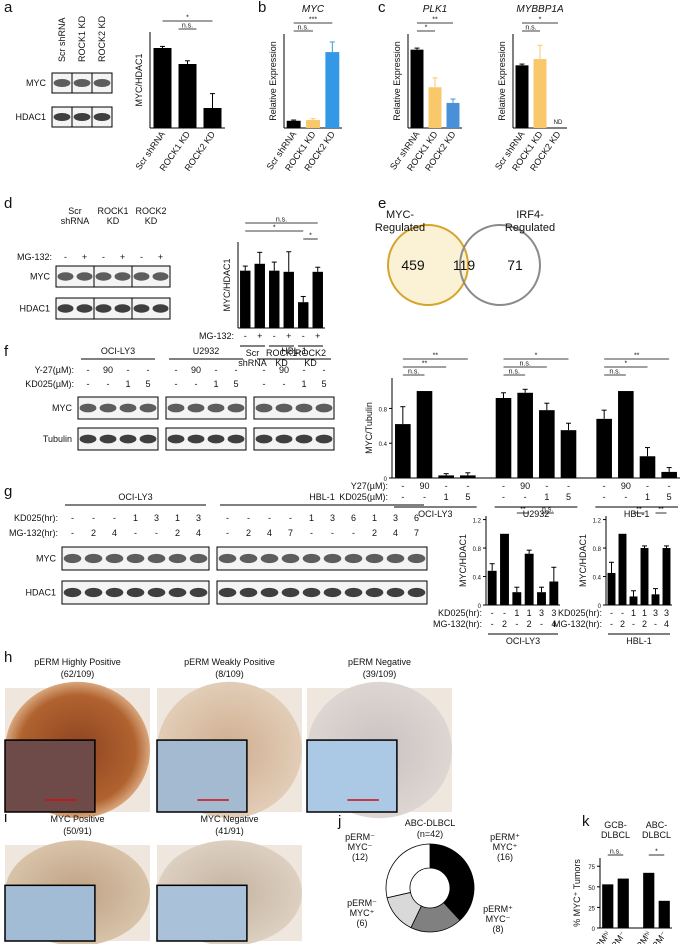 The image size is (692, 944). I want to click on y-tick-label: 25, so click(591, 909).